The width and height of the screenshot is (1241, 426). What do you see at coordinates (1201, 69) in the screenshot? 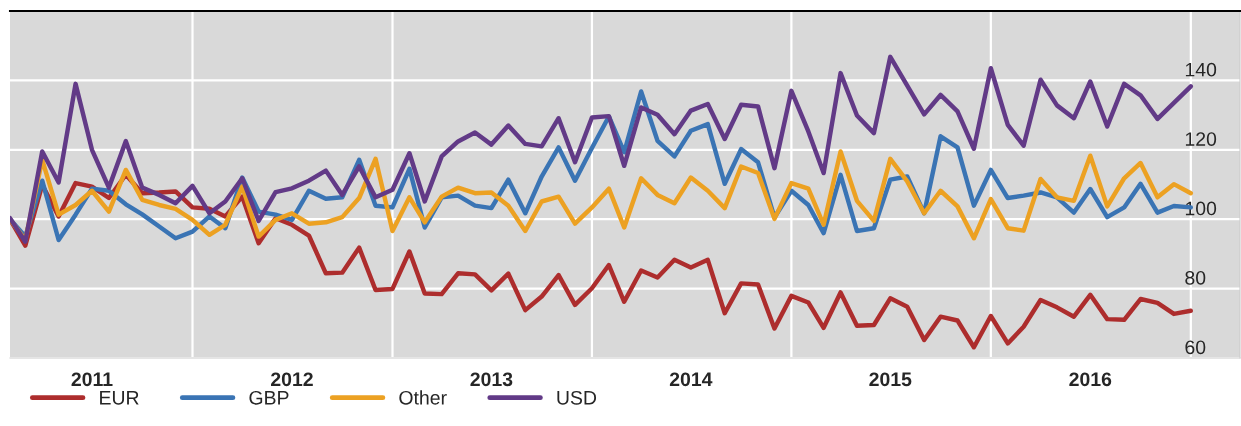
I see `y-tick-label: 140` at bounding box center [1201, 69].